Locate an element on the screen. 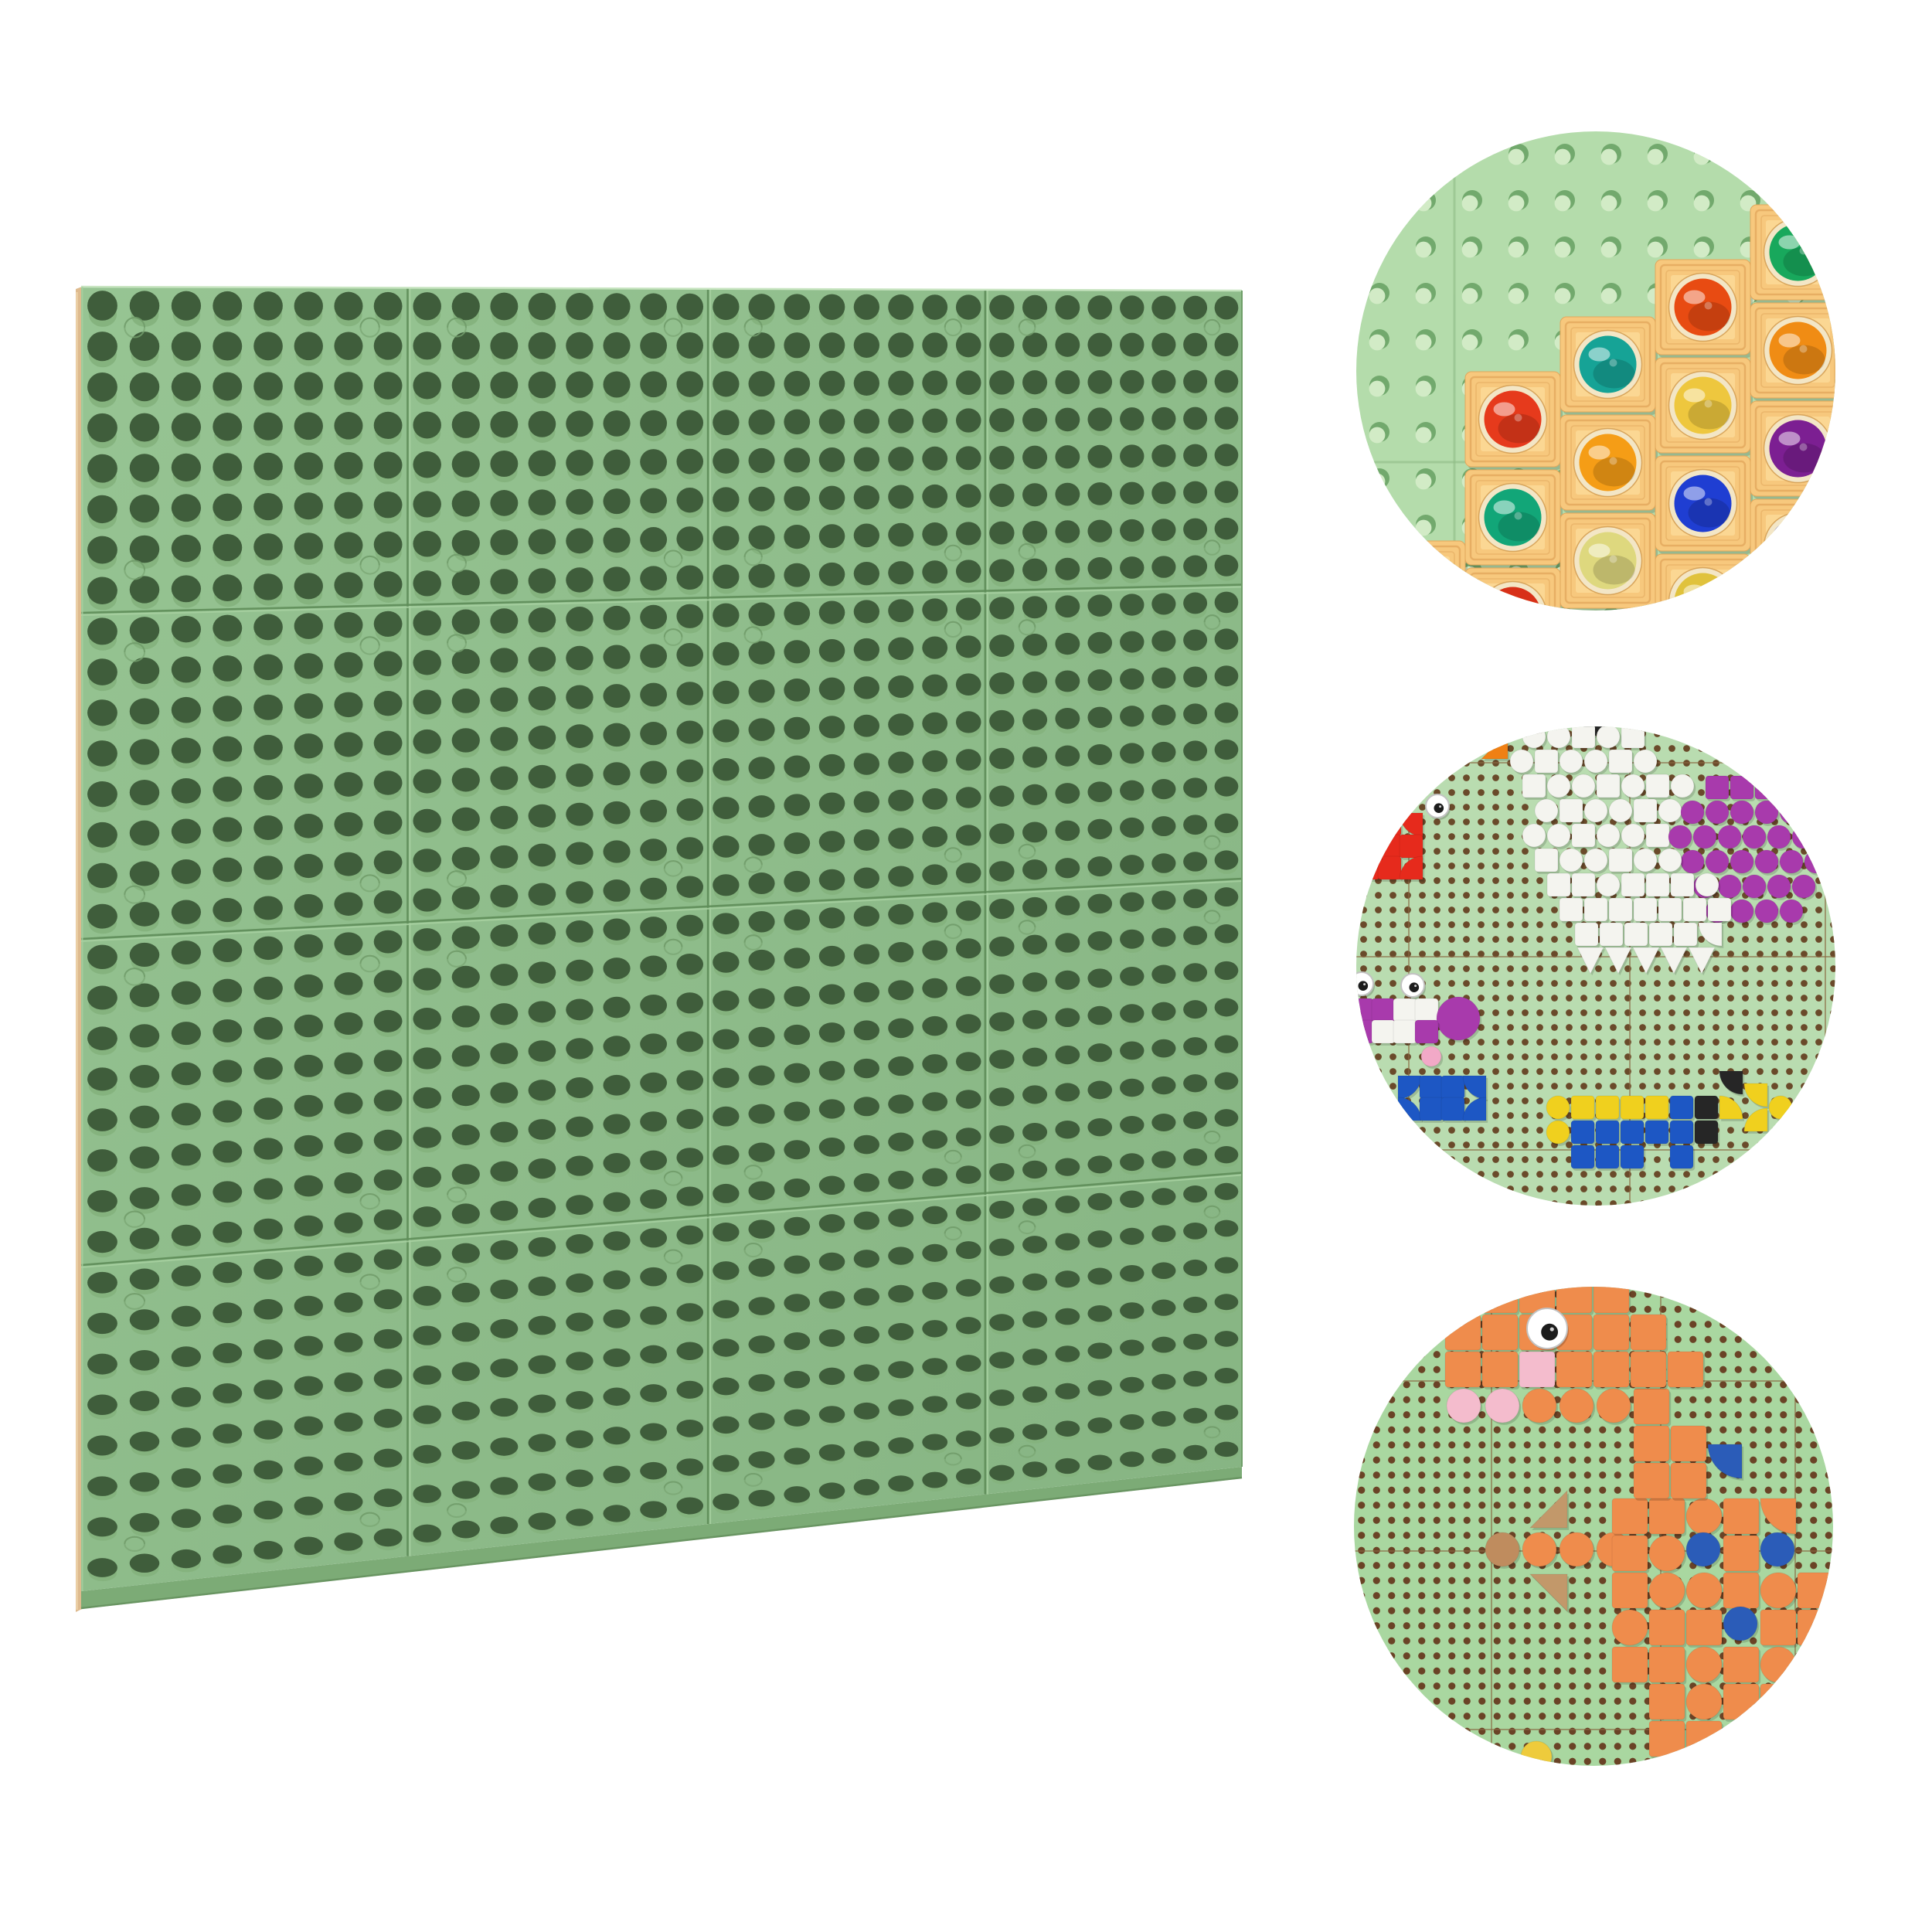 The image size is (1932, 1932). detail-circle-gems-closeup is located at coordinates (1596, 371).